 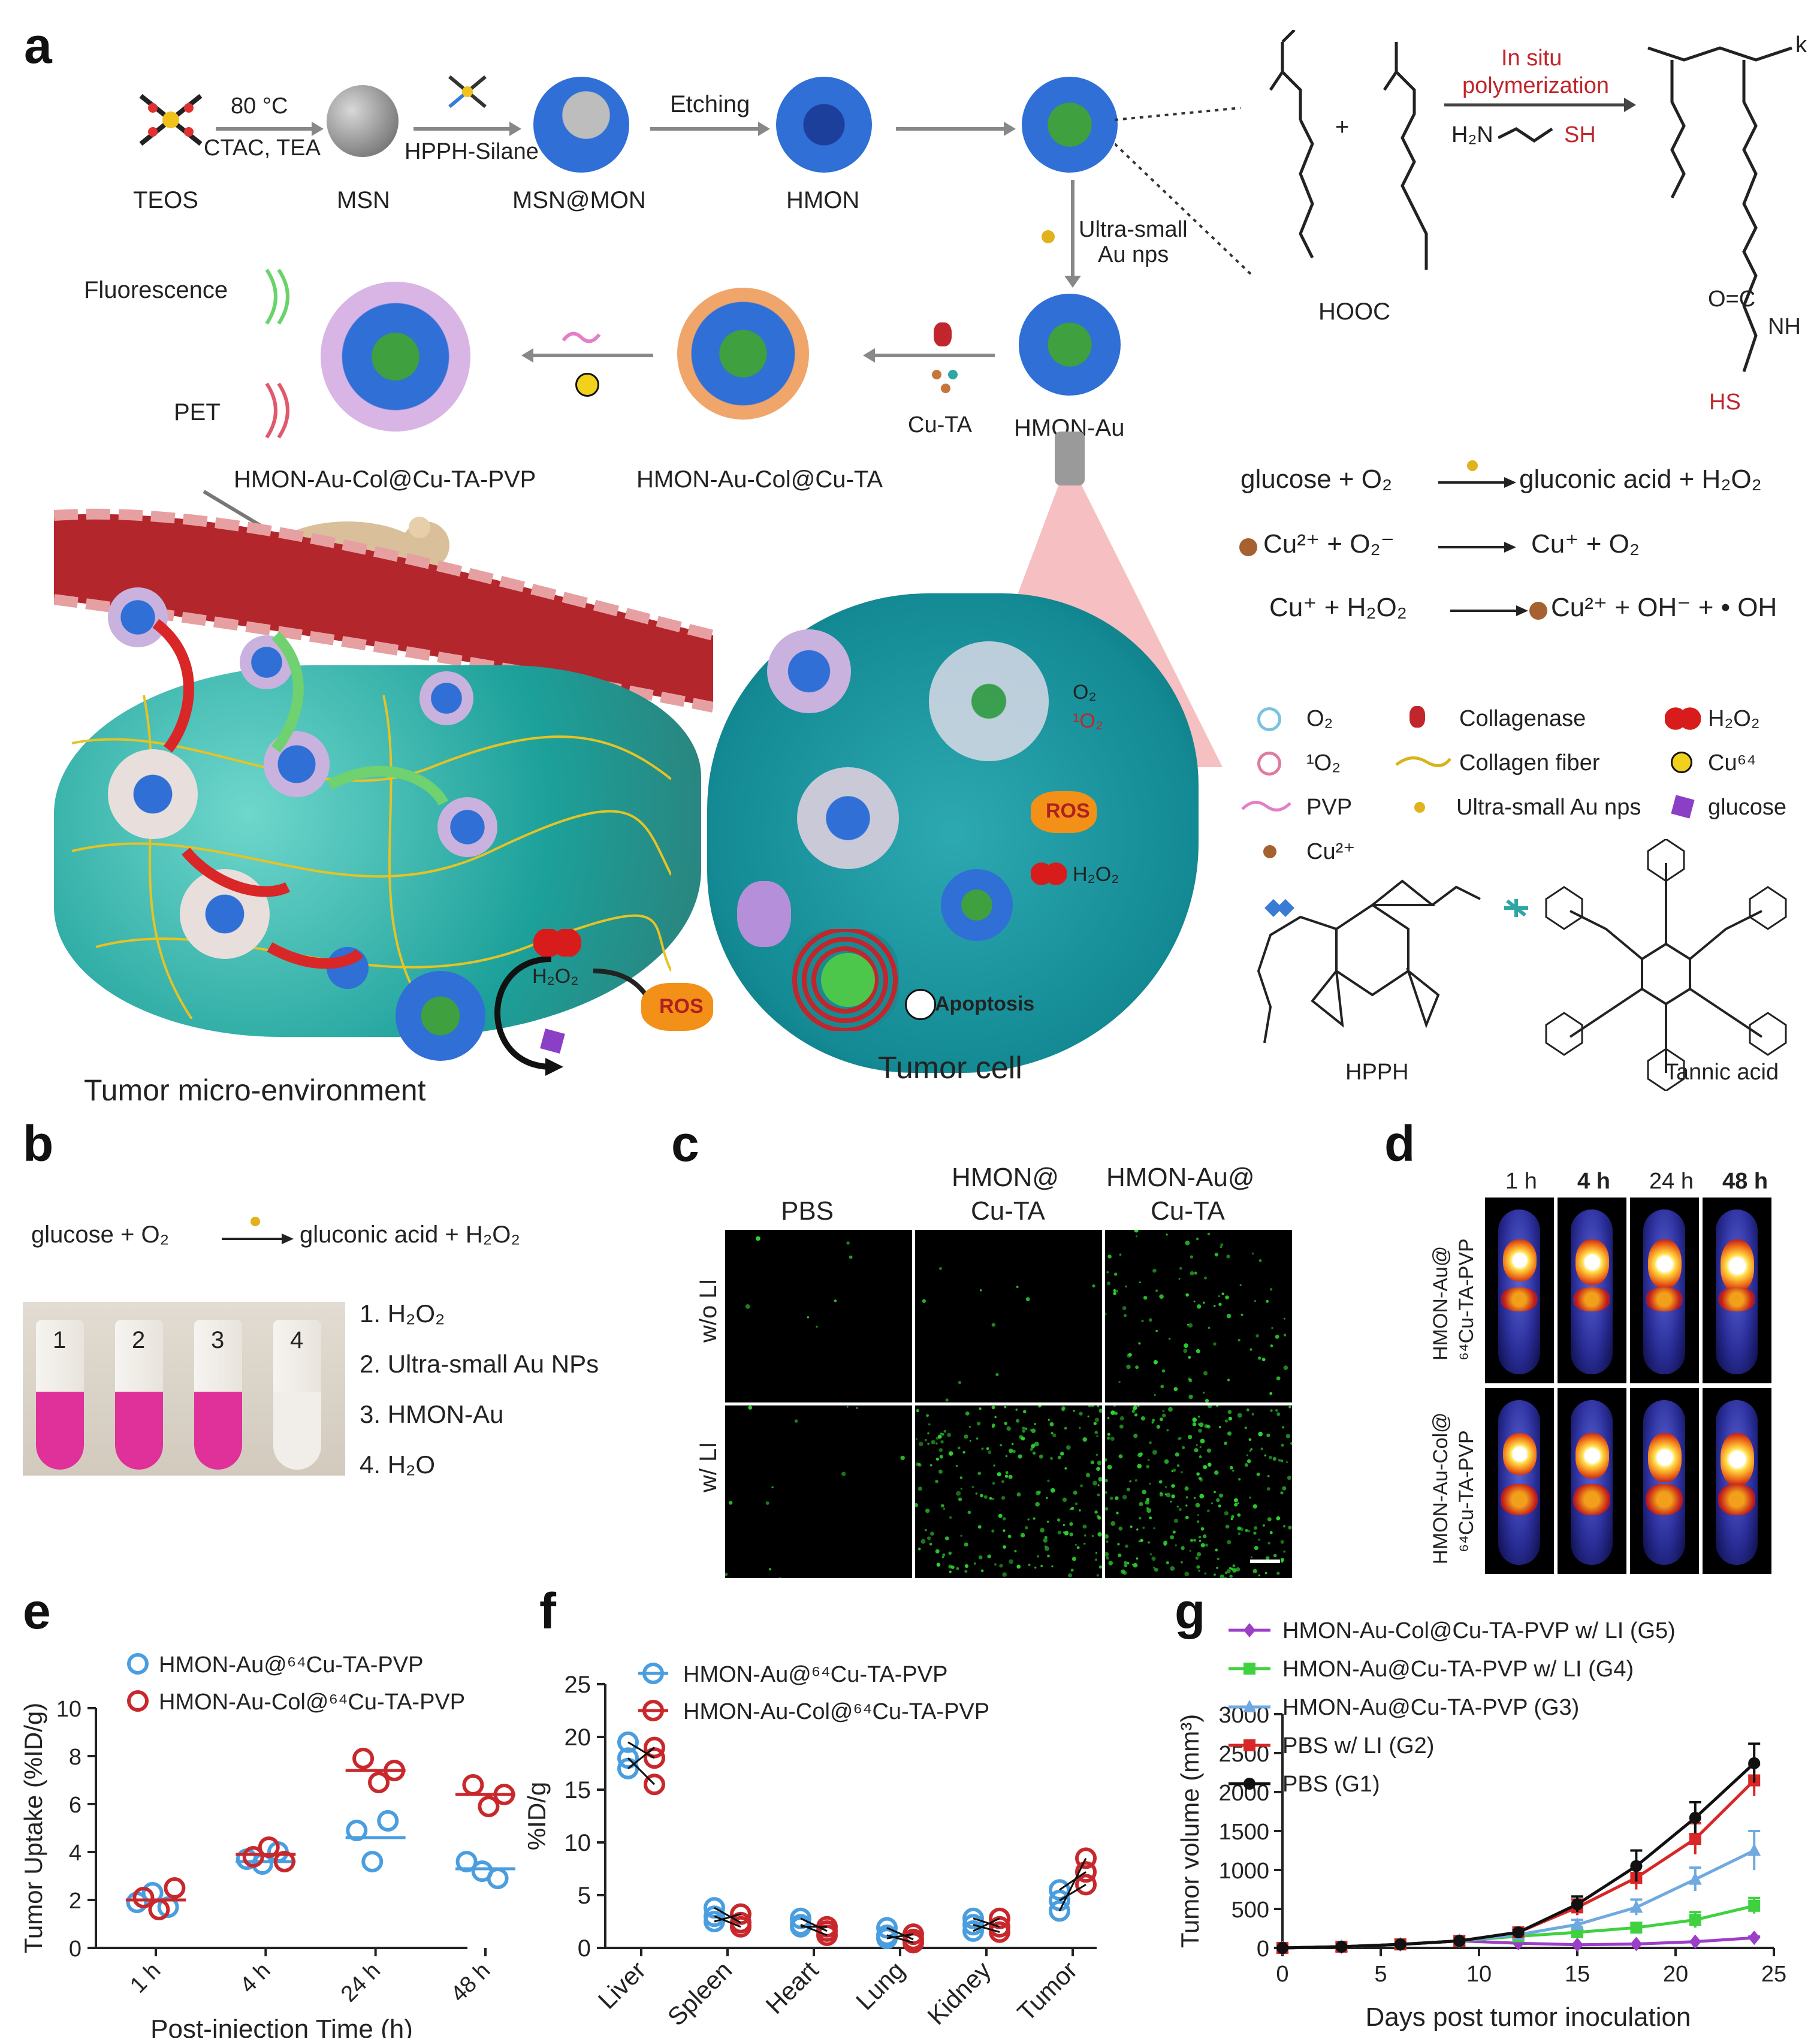 What do you see at coordinates (985, 1004) in the screenshot?
I see `apoptosis-label: Apoptosis` at bounding box center [985, 1004].